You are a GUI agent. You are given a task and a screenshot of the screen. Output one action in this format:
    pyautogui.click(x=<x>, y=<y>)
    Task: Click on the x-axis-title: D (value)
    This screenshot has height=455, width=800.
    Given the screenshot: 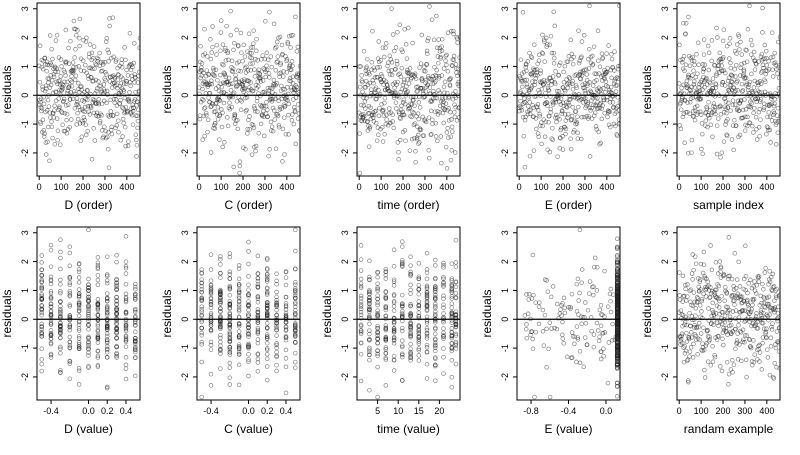 What is the action you would take?
    pyautogui.click(x=88, y=429)
    